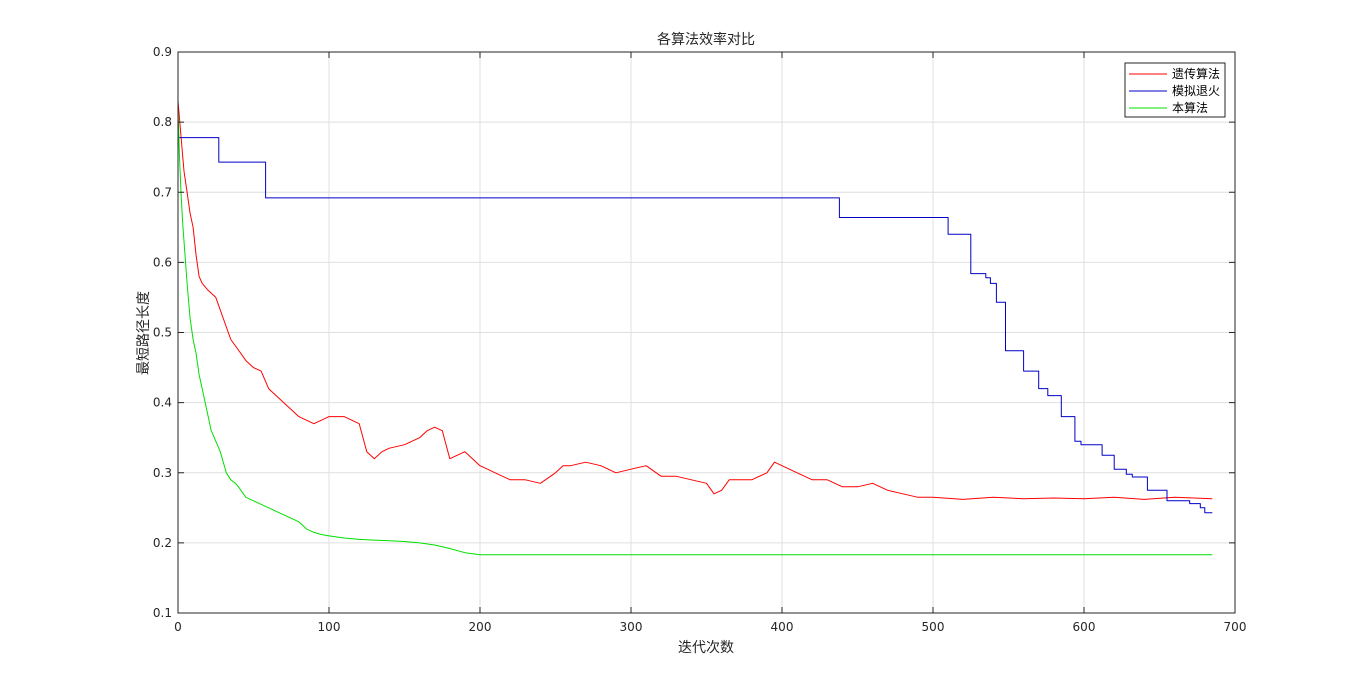  Describe the element at coordinates (162, 473) in the screenshot. I see `y-tick-label: 0.3` at that location.